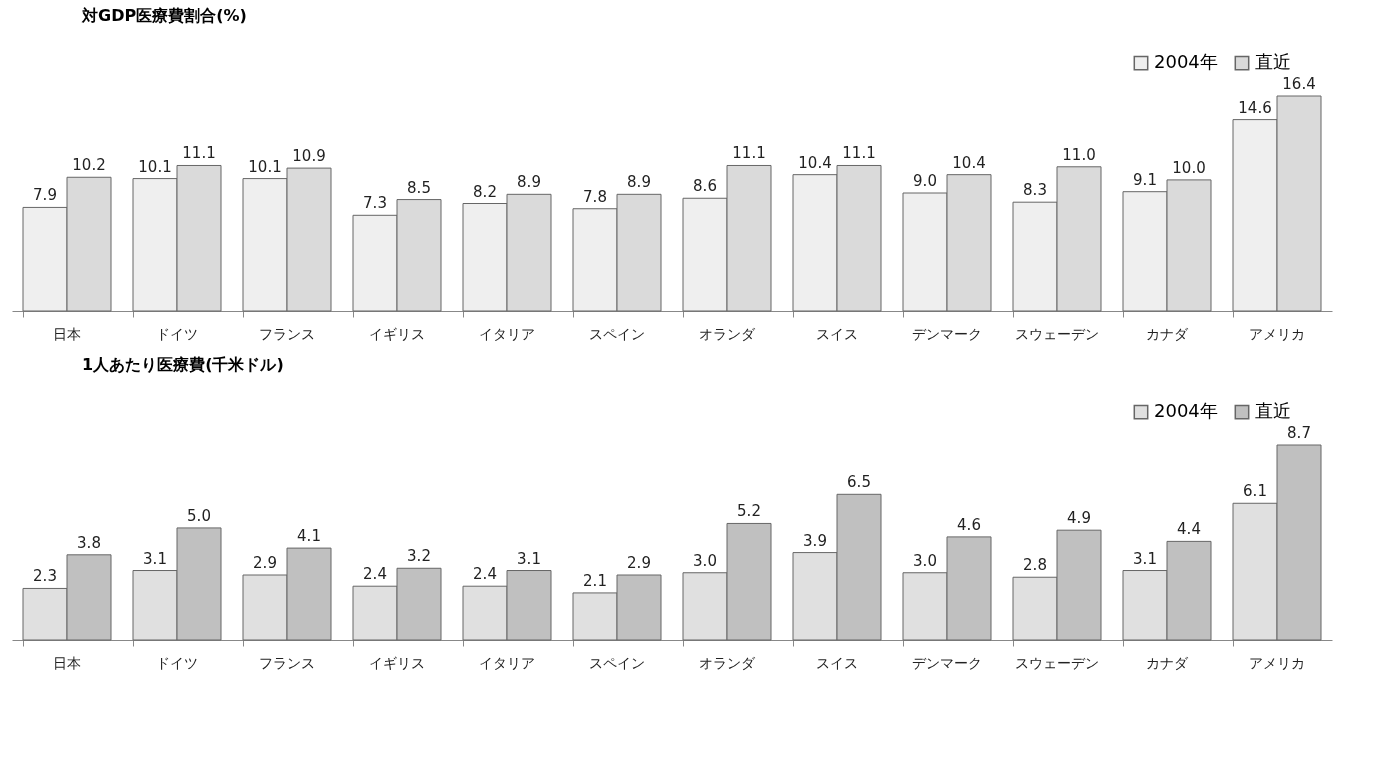 The image size is (1395, 783). Describe the element at coordinates (1145, 179) in the screenshot. I see `data-label: 9.1` at that location.